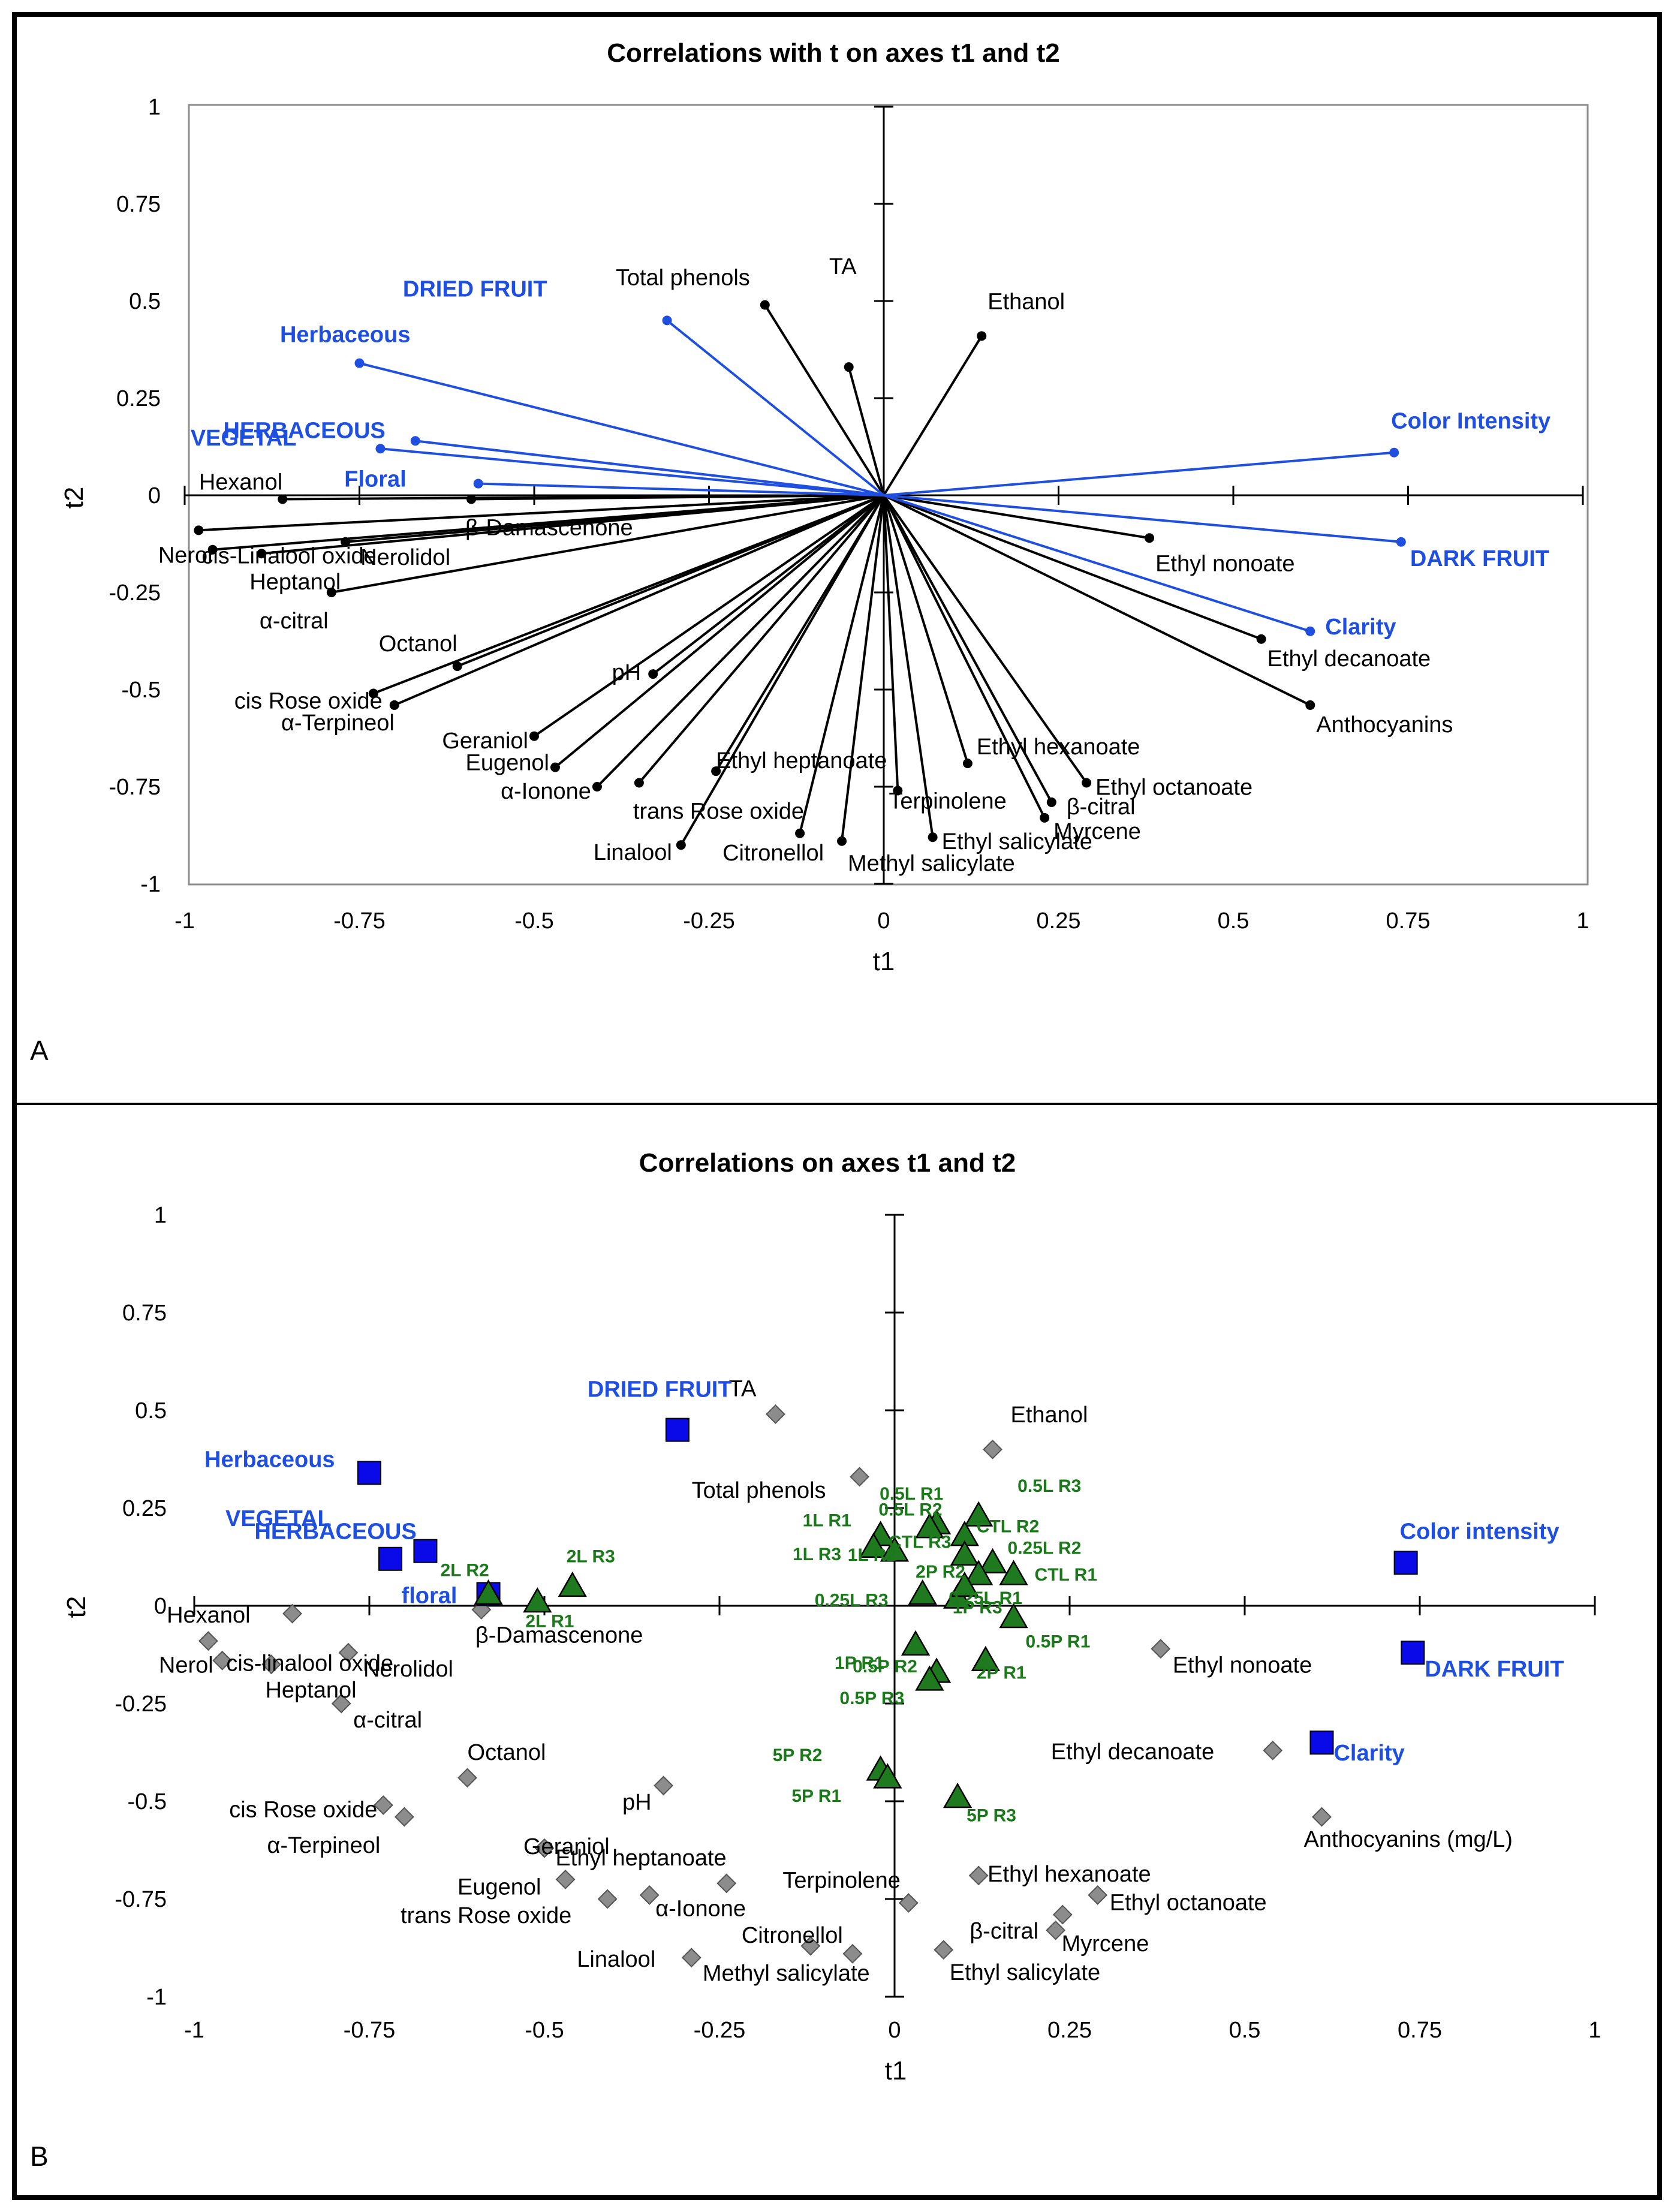 The width and height of the screenshot is (1674, 2212). What do you see at coordinates (1016, 517) in the screenshot?
I see `vector-ethyl-nonoate` at bounding box center [1016, 517].